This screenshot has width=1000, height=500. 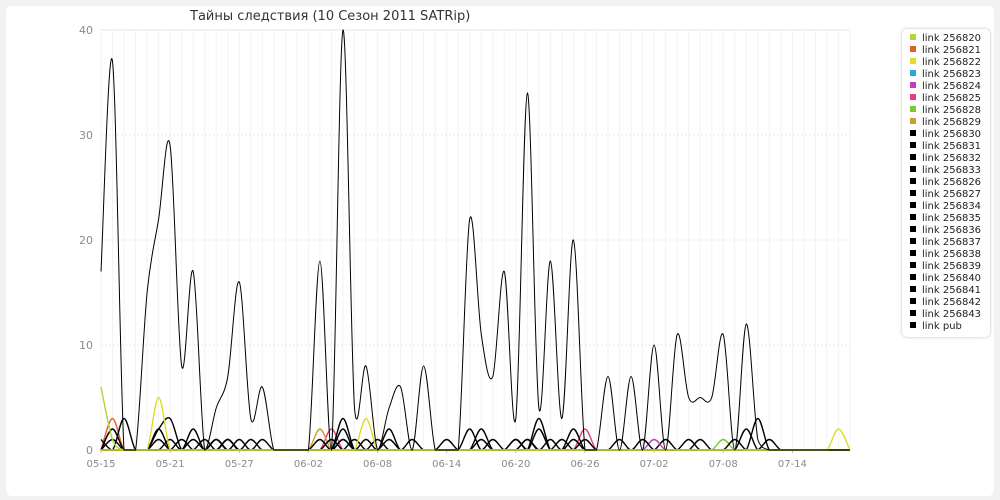 What do you see at coordinates (952, 302) in the screenshot?
I see `legend-label: link 256842` at bounding box center [952, 302].